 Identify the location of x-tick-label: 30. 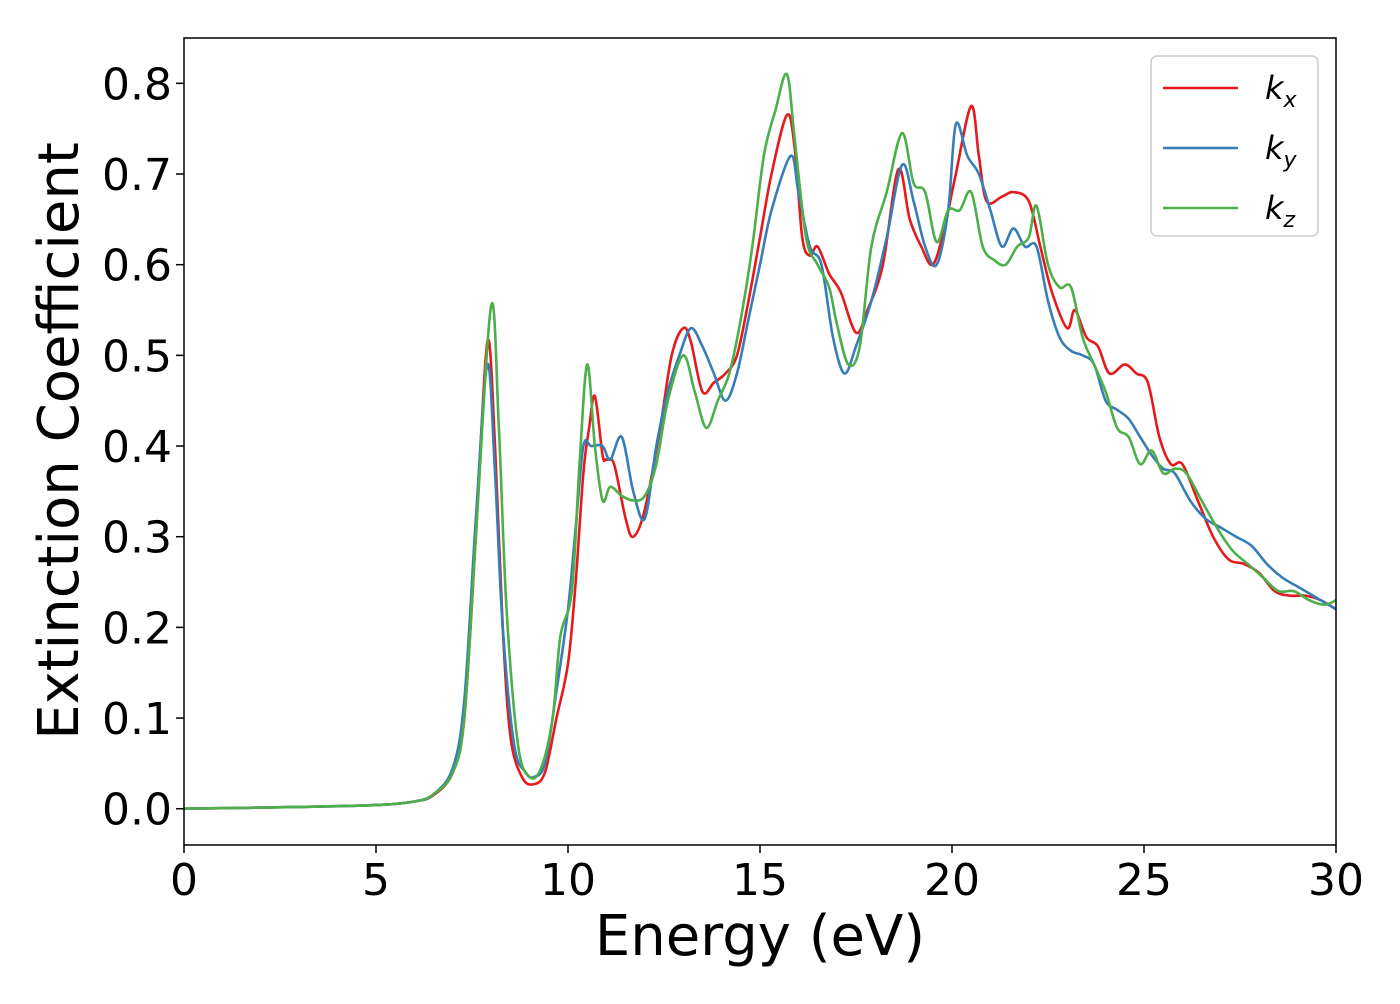
(1336, 880).